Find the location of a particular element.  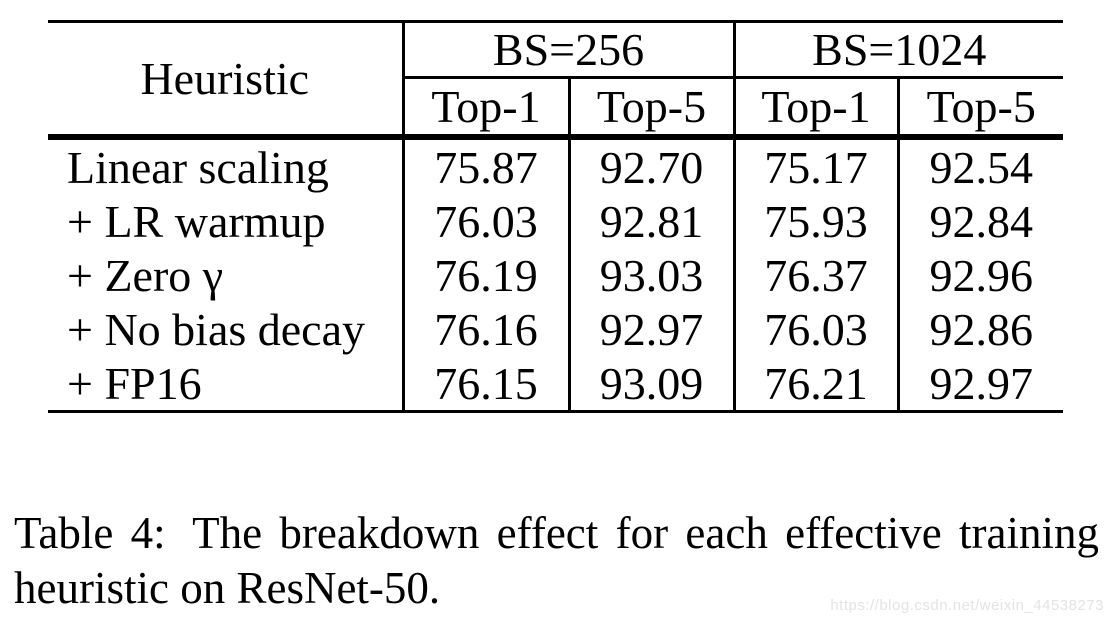

cell-heuristic: + LR warmup is located at coordinates (226, 221).